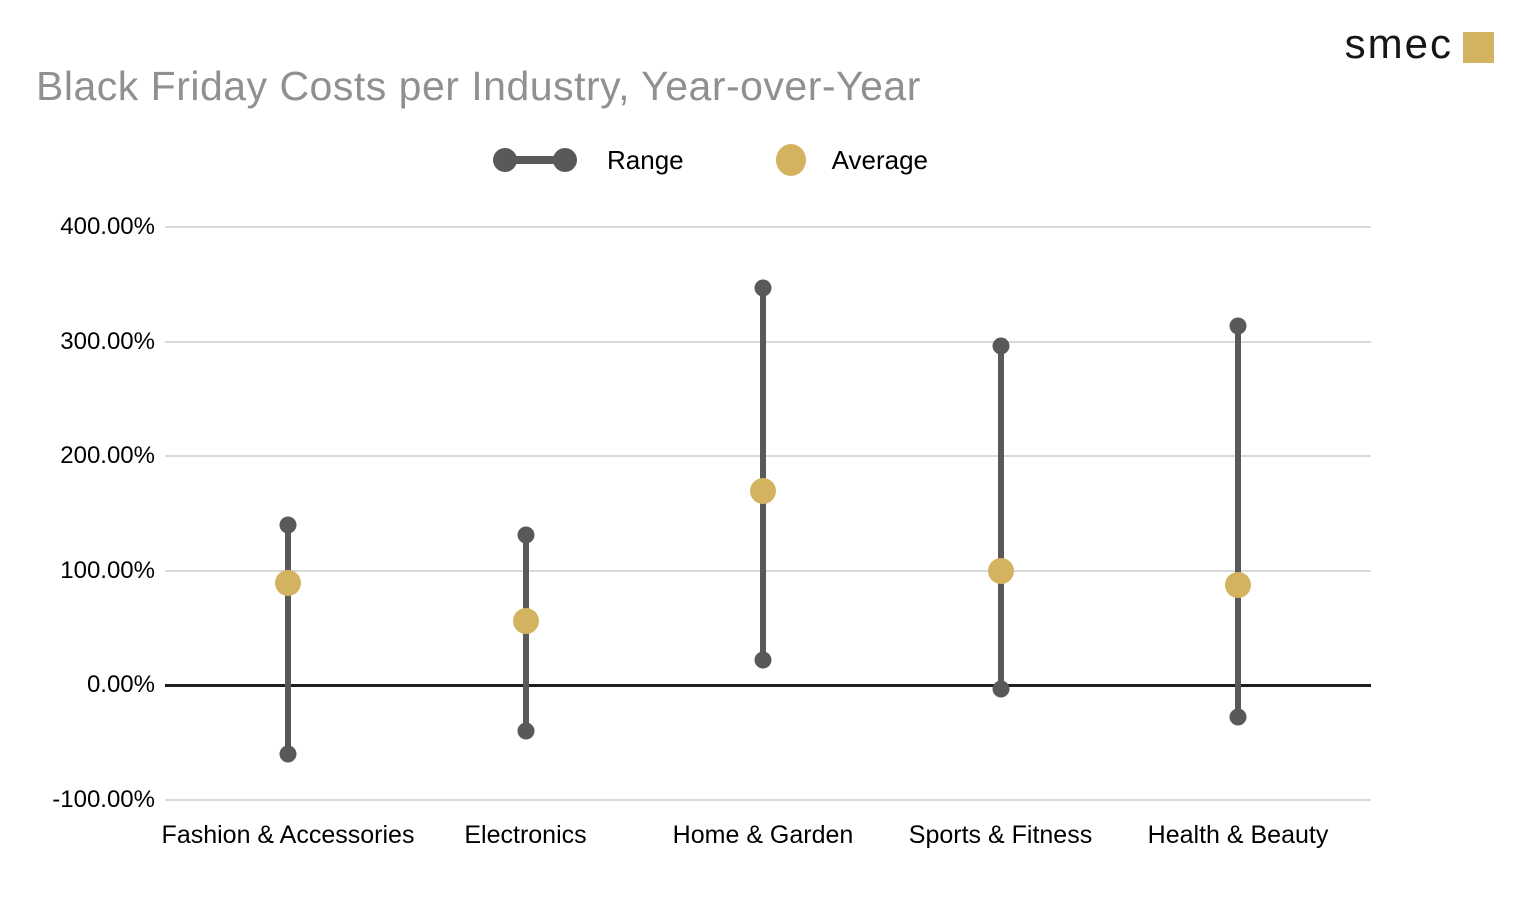  I want to click on legend-range-label: Range, so click(645, 159).